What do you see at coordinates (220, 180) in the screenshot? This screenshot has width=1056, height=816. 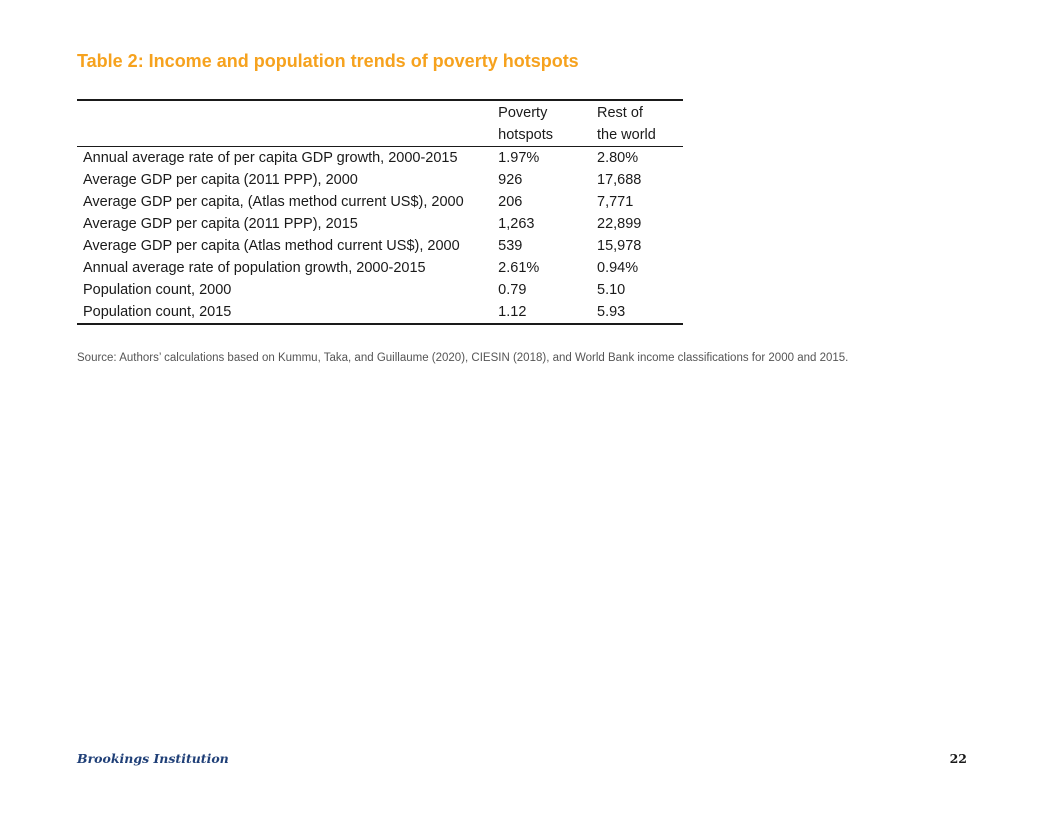 I see `row-label: Average GDP per capita (2011 PPP), 2000` at bounding box center [220, 180].